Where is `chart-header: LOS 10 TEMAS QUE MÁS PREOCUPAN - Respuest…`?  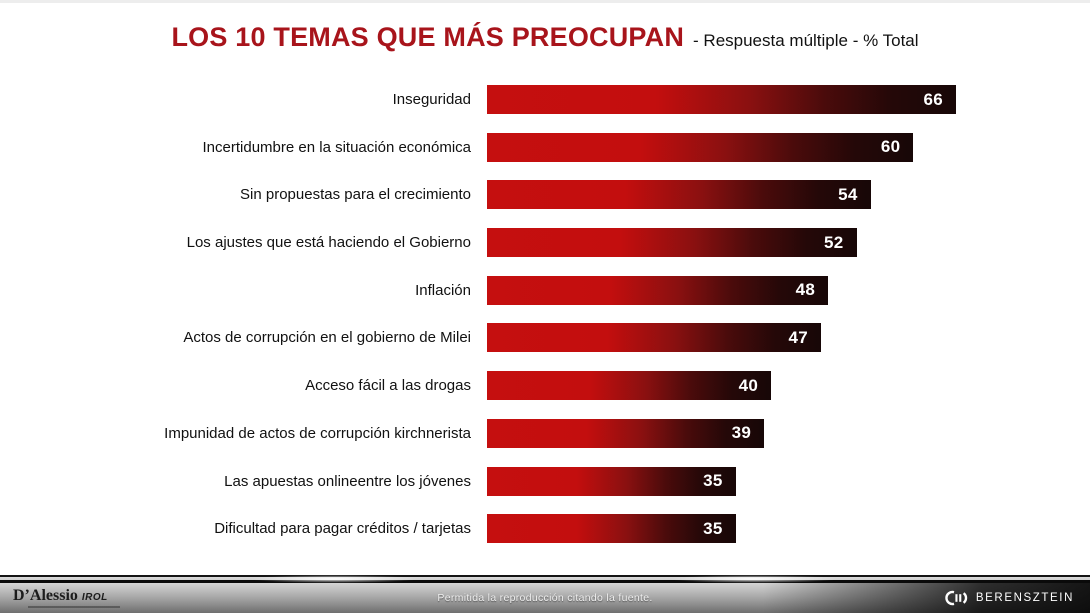
chart-header: LOS 10 TEMAS QUE MÁS PREOCUPAN - Respuest… is located at coordinates (545, 37).